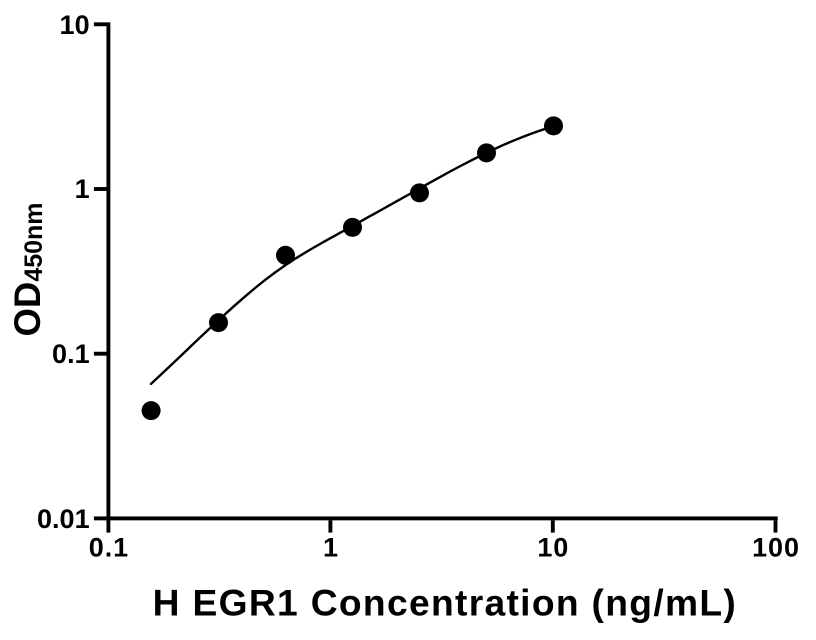 This screenshot has width=816, height=640. I want to click on svg-text: H EGR1 Concentration (ng/mL), so click(445, 603).